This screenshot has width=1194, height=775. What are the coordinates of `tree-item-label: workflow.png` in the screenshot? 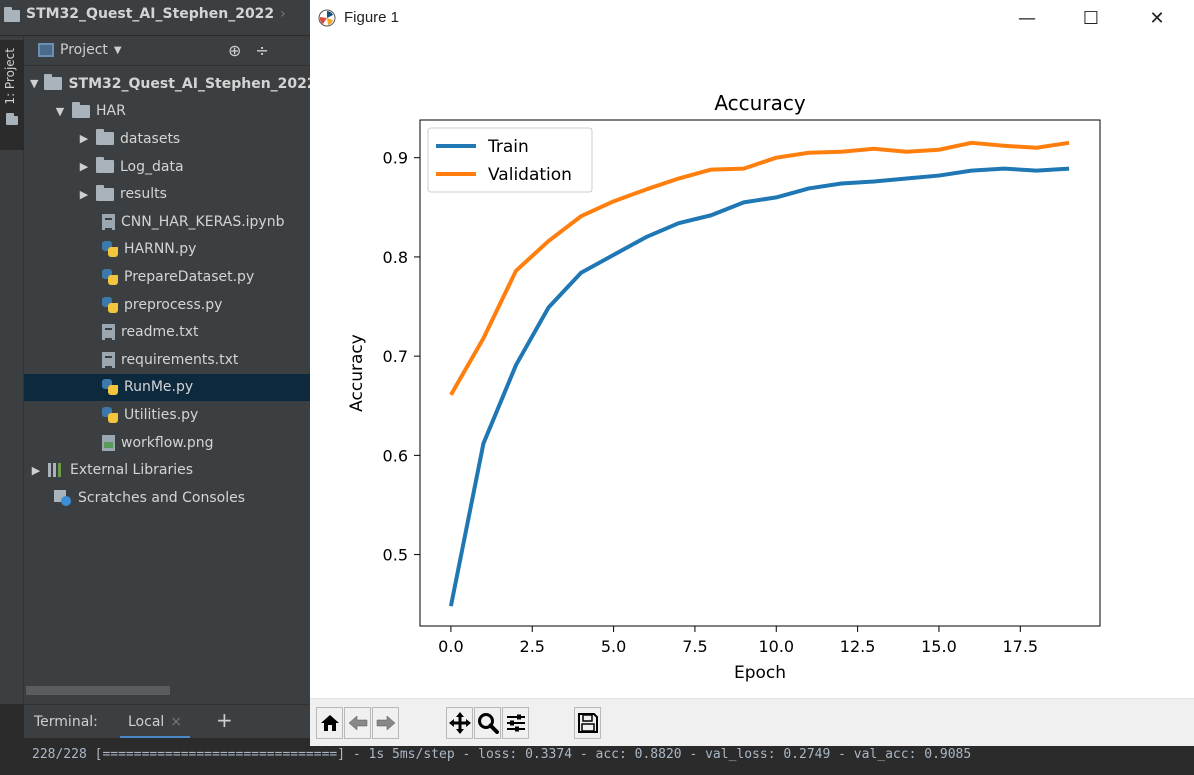 It's located at (167, 442).